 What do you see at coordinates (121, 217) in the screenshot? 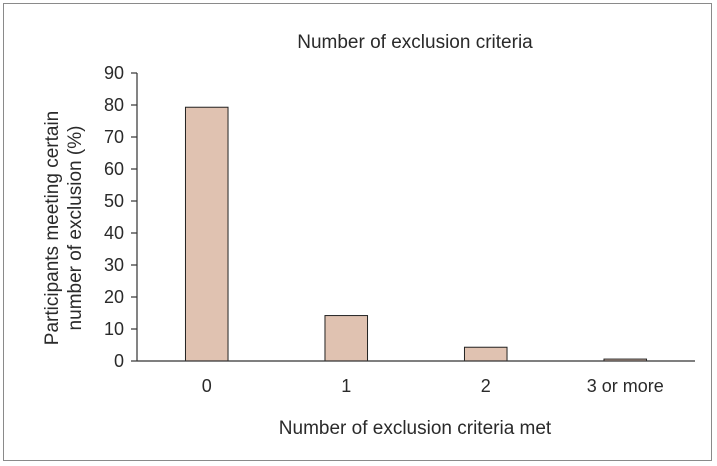
I see `y-axis: 0 10 20 30 40 50 60 70 80 90` at bounding box center [121, 217].